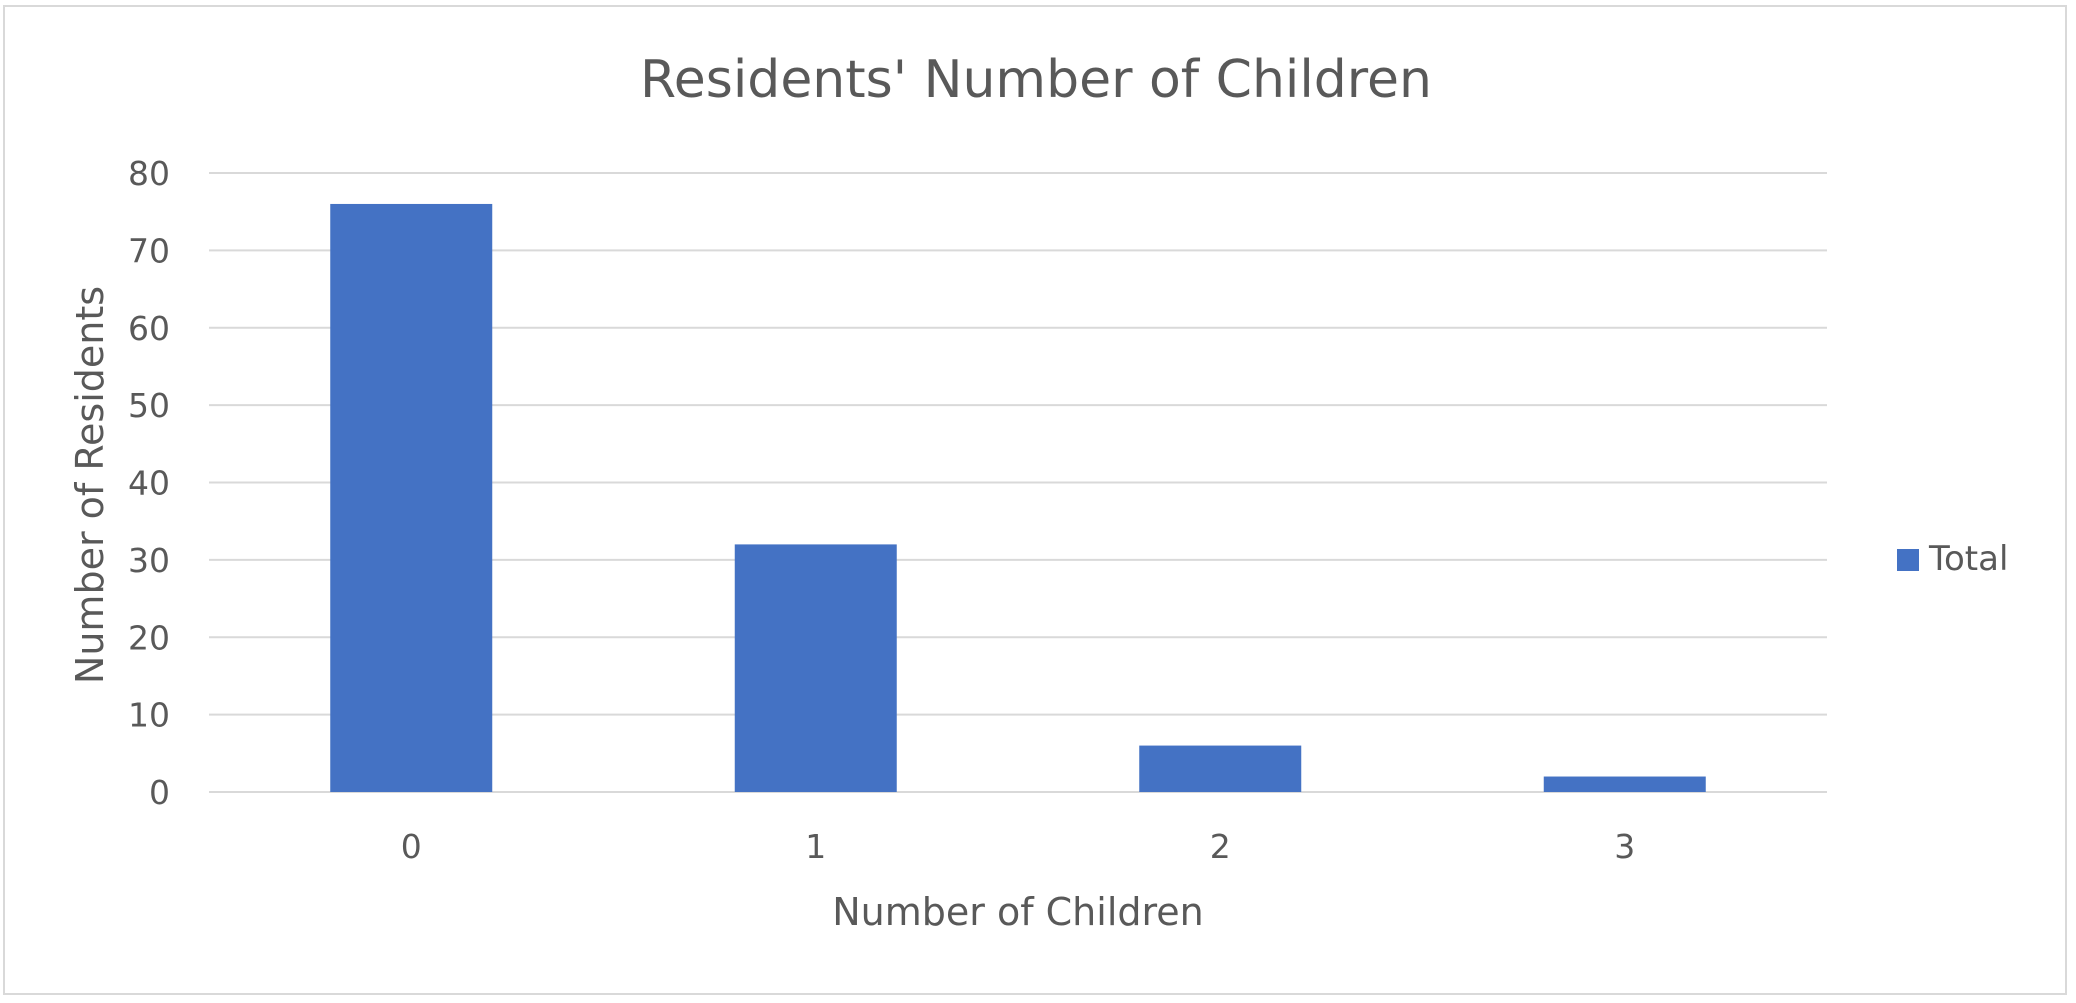  What do you see at coordinates (149, 405) in the screenshot?
I see `y-tick-label: 50` at bounding box center [149, 405].